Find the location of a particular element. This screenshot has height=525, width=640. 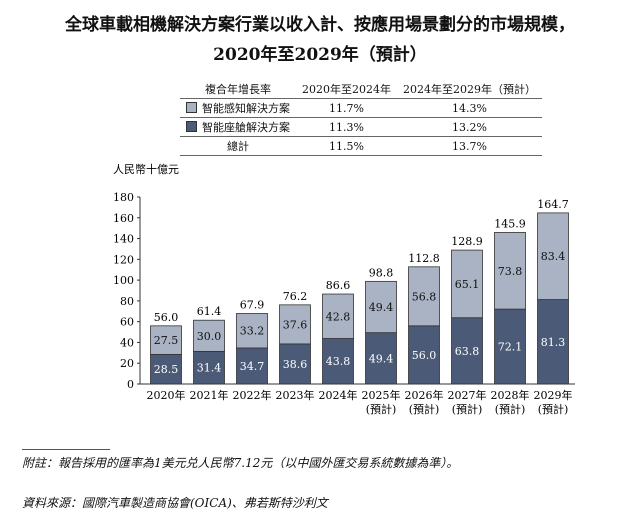

cagr-header: 2020年至2024年 is located at coordinates (346, 89).